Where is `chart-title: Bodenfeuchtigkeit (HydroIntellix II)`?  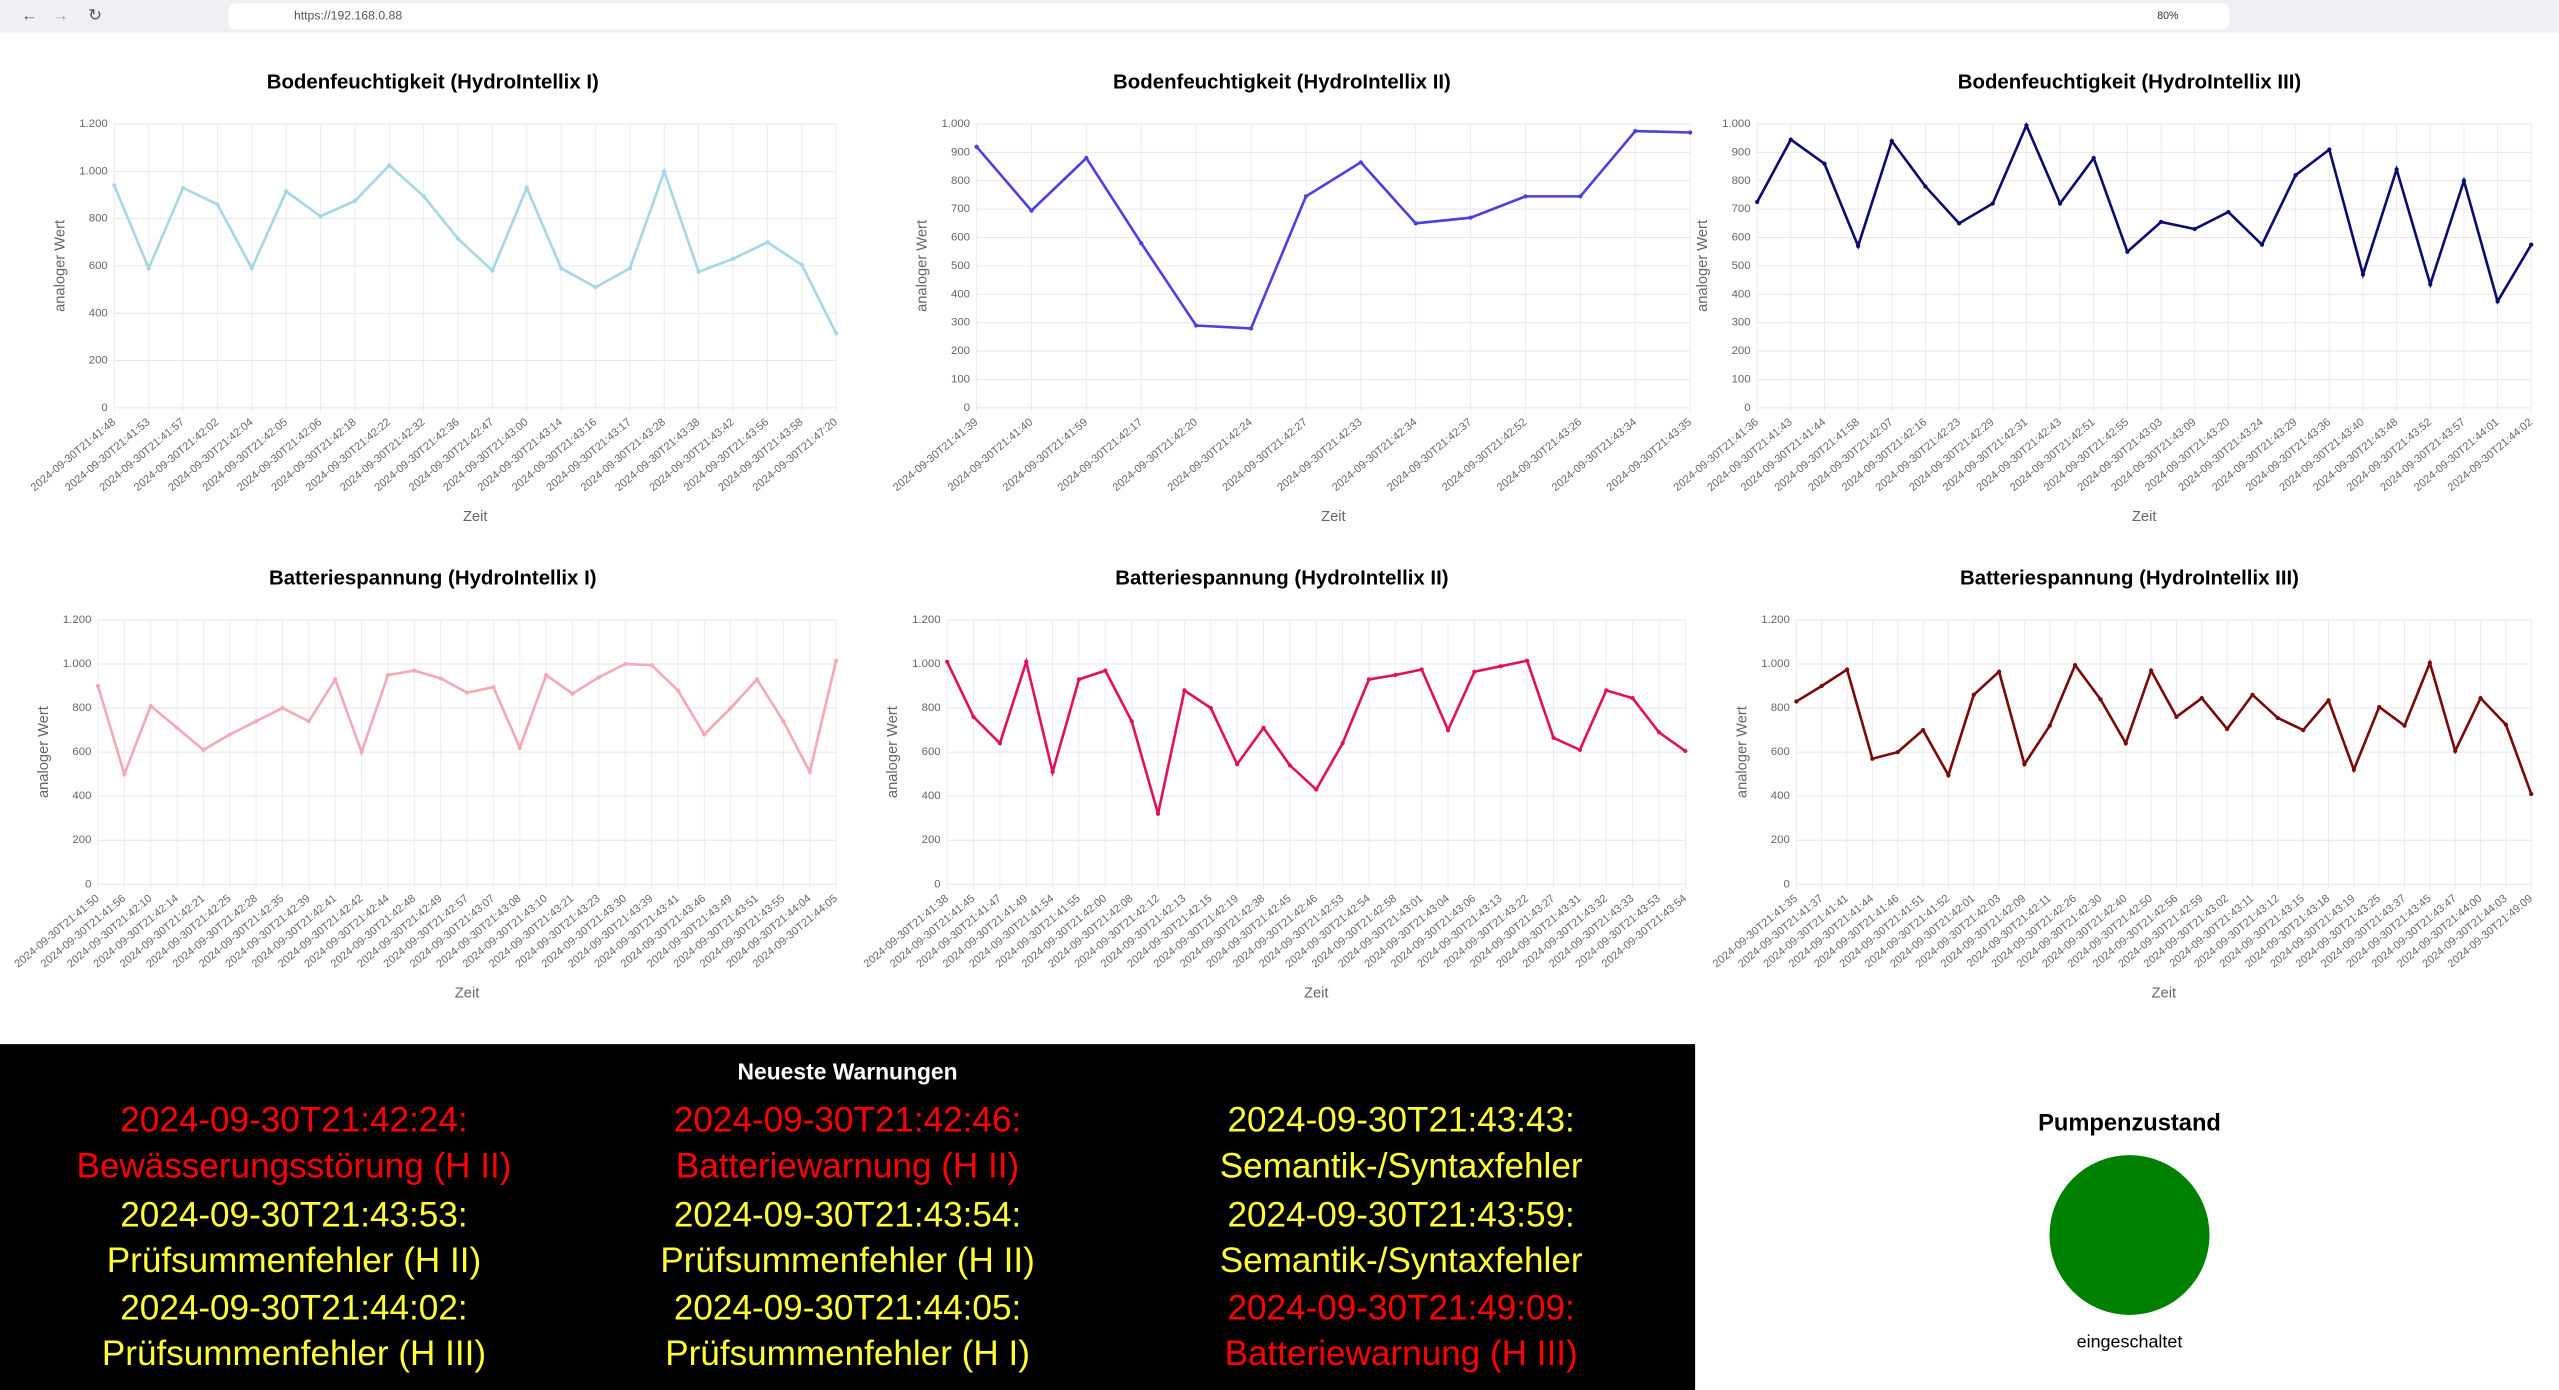 chart-title: Bodenfeuchtigkeit (HydroIntellix II) is located at coordinates (1282, 83).